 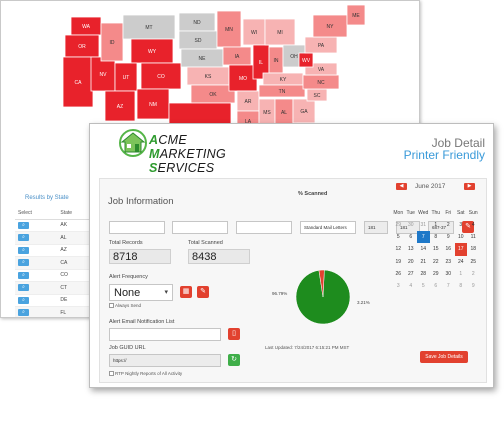 I want to click on state-shape-me, so click(x=356, y=15).